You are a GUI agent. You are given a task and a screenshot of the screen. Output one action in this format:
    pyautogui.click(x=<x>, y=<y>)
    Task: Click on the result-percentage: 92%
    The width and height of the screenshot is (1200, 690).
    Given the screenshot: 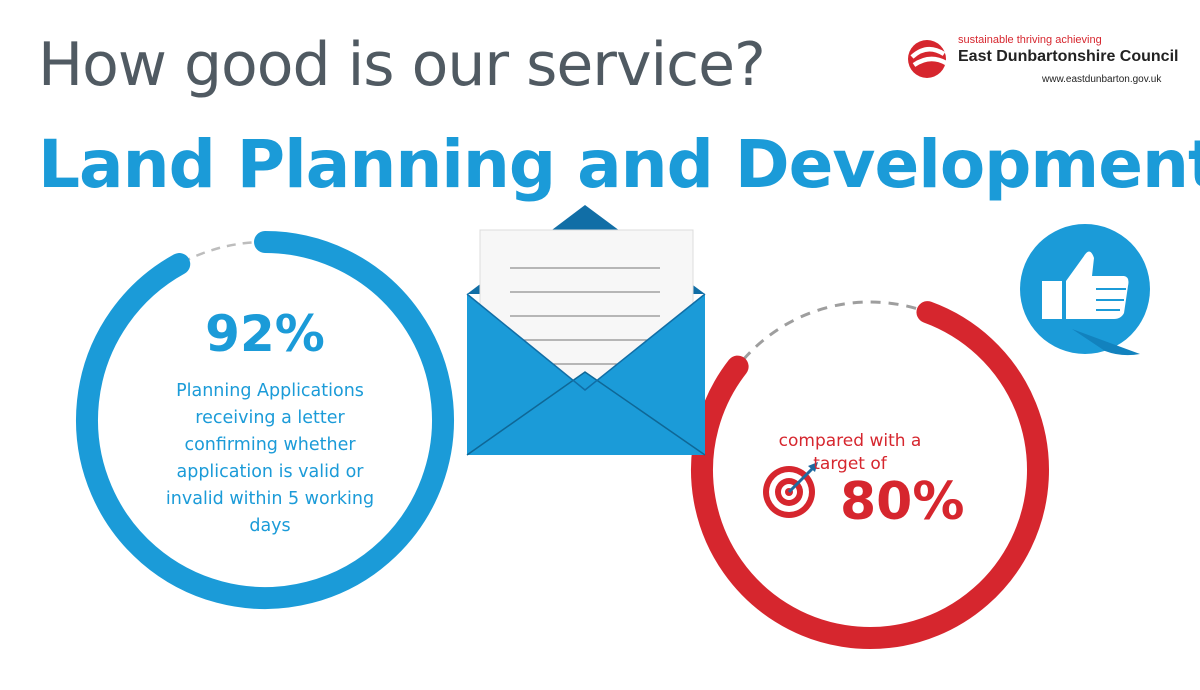 What is the action you would take?
    pyautogui.click(x=265, y=334)
    